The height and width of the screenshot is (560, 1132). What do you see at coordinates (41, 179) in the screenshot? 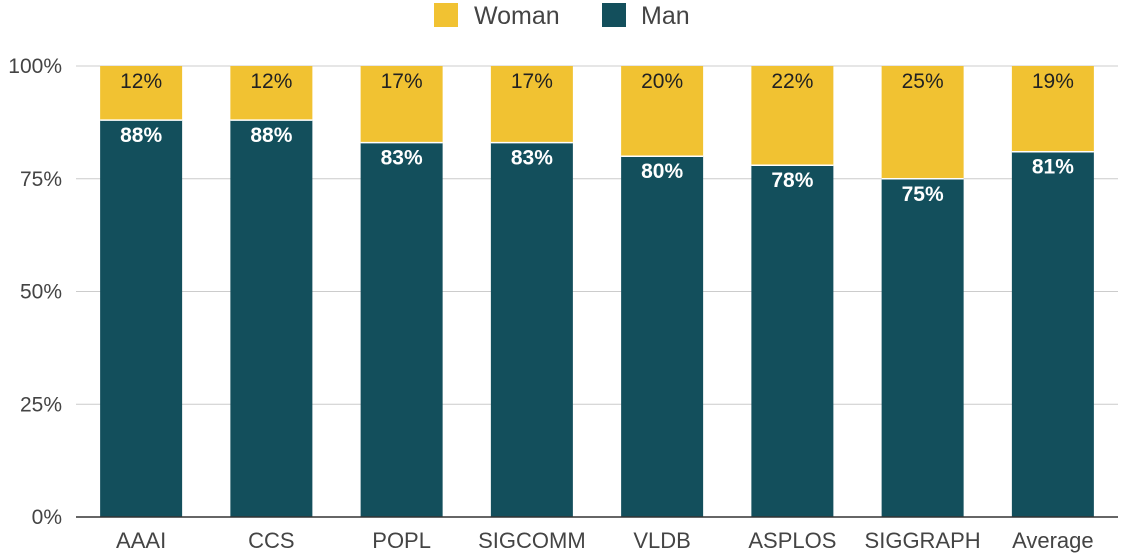
I see `y-tick-label: 75%` at bounding box center [41, 179].